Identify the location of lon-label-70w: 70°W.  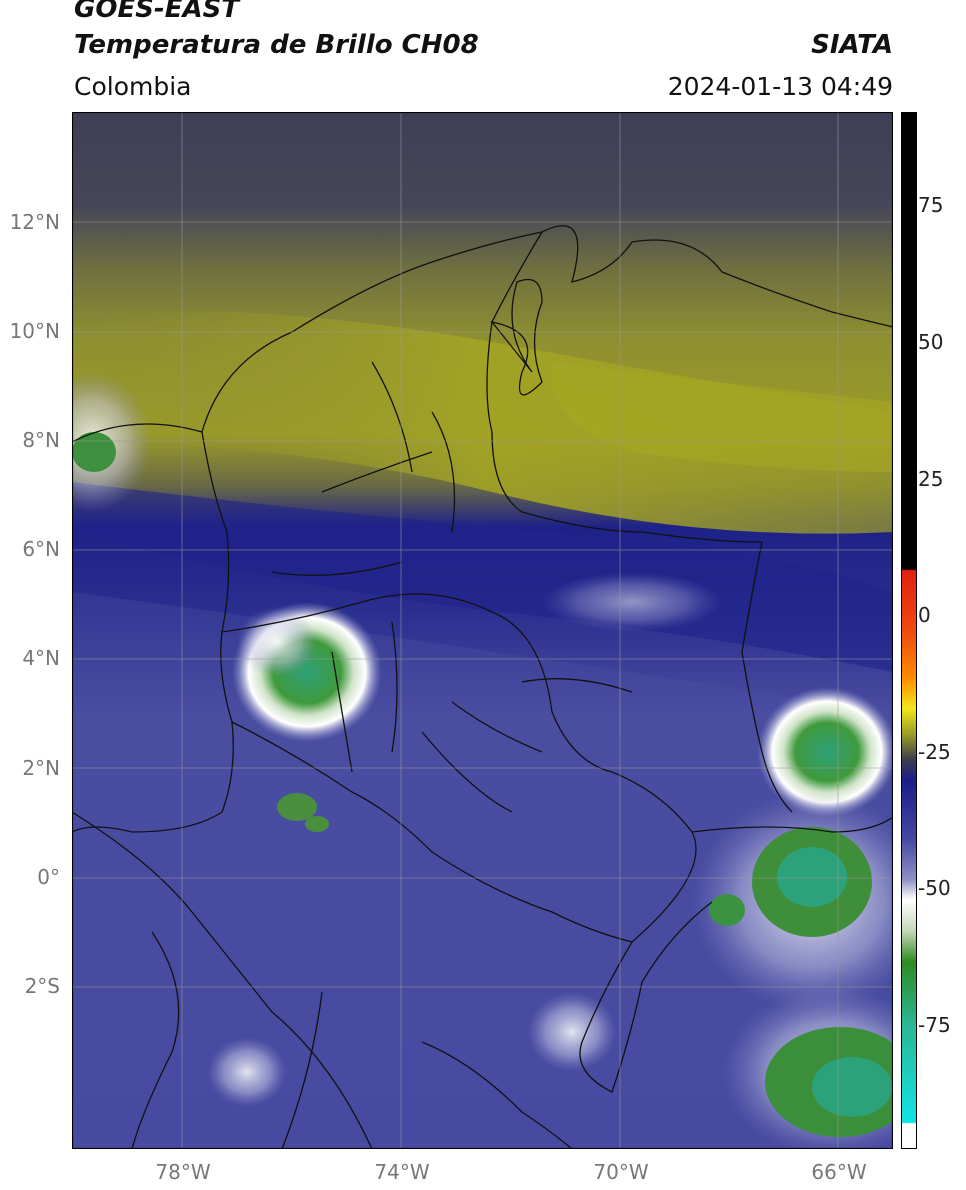
(621, 1172).